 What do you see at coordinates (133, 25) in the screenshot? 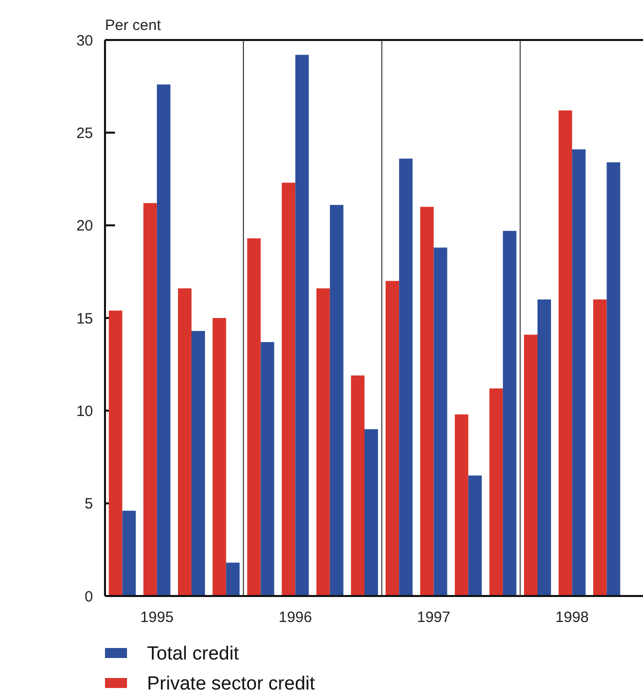
I see `y-axis-title: Per cent` at bounding box center [133, 25].